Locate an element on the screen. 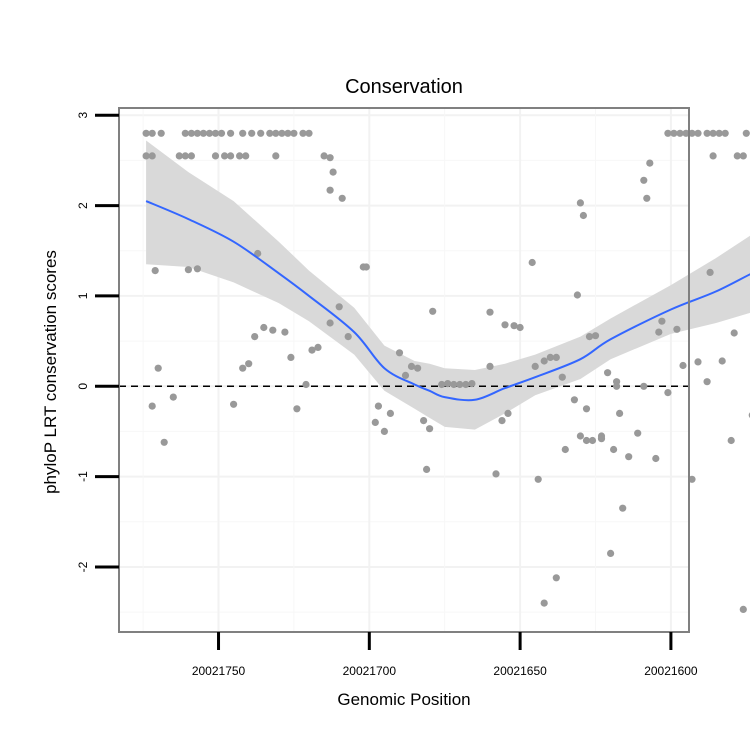 The image size is (750, 750). y-axis-title: phyloP LRT conservation scores is located at coordinates (50, 372).